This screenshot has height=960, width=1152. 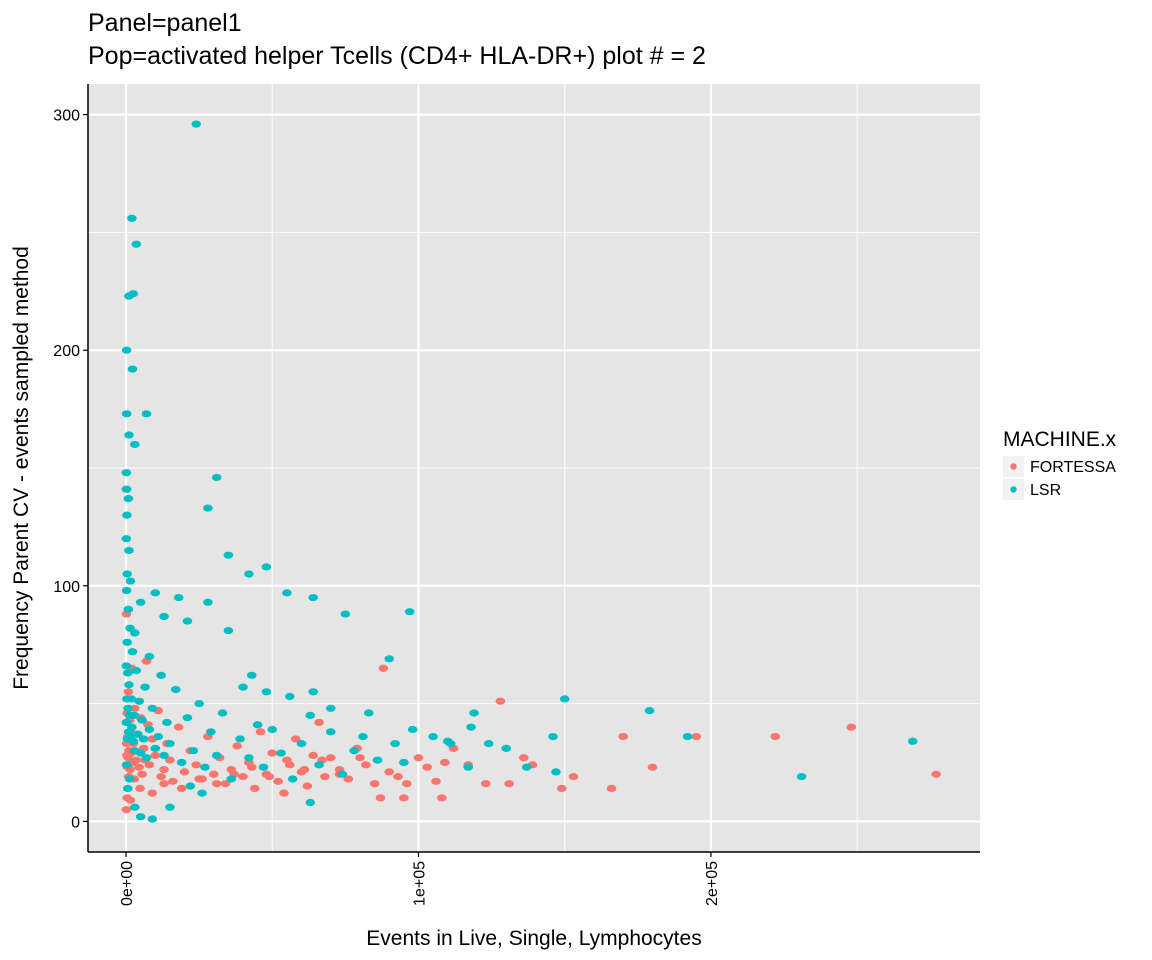 What do you see at coordinates (66, 351) in the screenshot?
I see `y-tick-label: 200` at bounding box center [66, 351].